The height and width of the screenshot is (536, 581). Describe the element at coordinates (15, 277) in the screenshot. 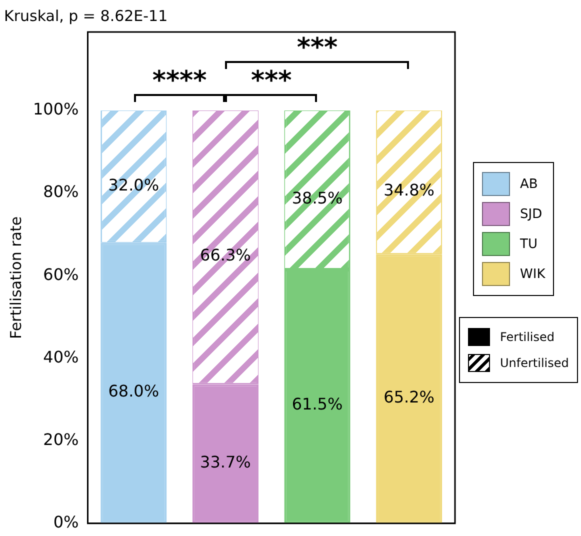

I see `y-axis-title: Fertilisation rate` at that location.